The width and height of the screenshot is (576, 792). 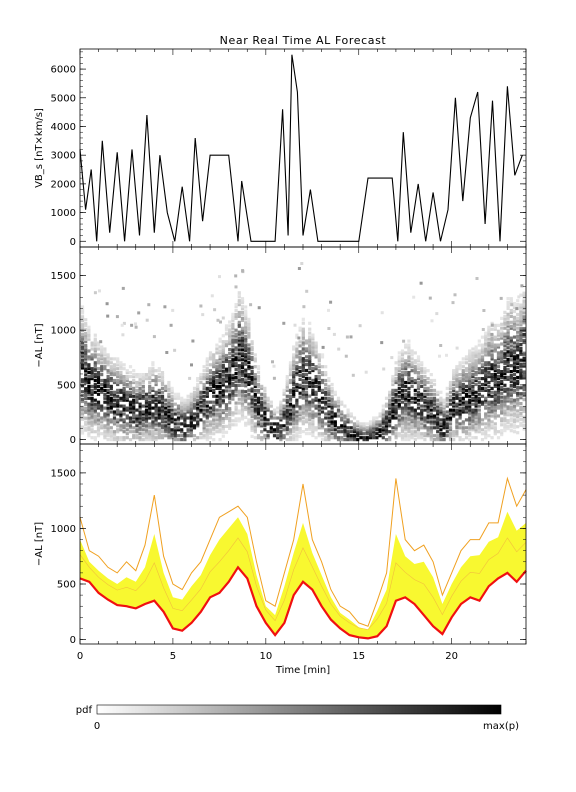 What do you see at coordinates (66, 385) in the screenshot?
I see `y-tick-label: 500` at bounding box center [66, 385].